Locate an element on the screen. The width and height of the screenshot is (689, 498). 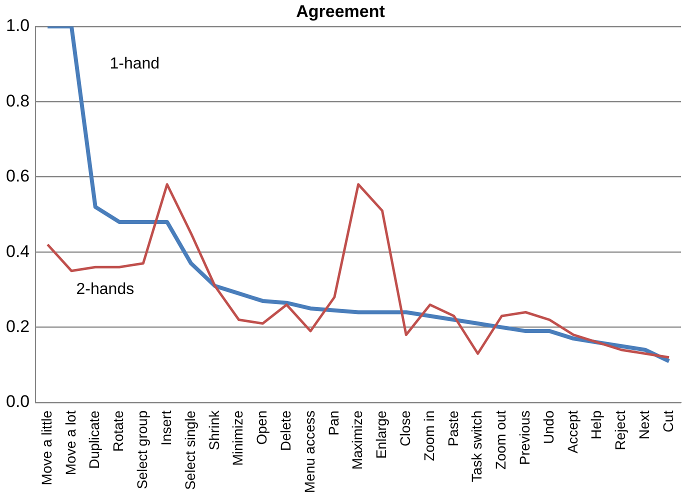
y-tick-label: 0.6 is located at coordinates (18, 176).